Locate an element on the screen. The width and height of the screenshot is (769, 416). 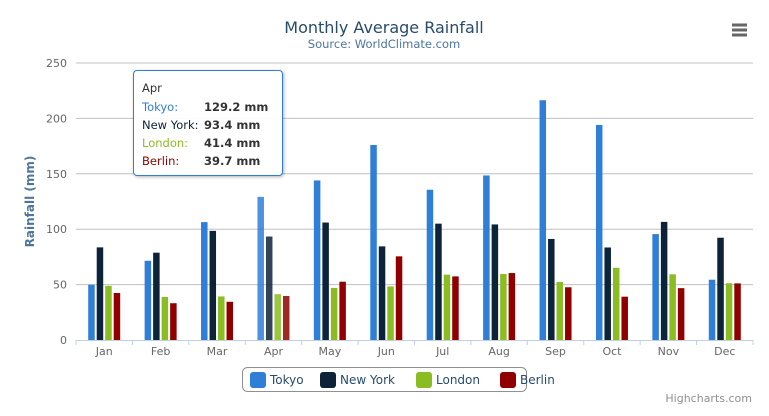
tooltip-series-label: Tokyo: is located at coordinates (160, 107).